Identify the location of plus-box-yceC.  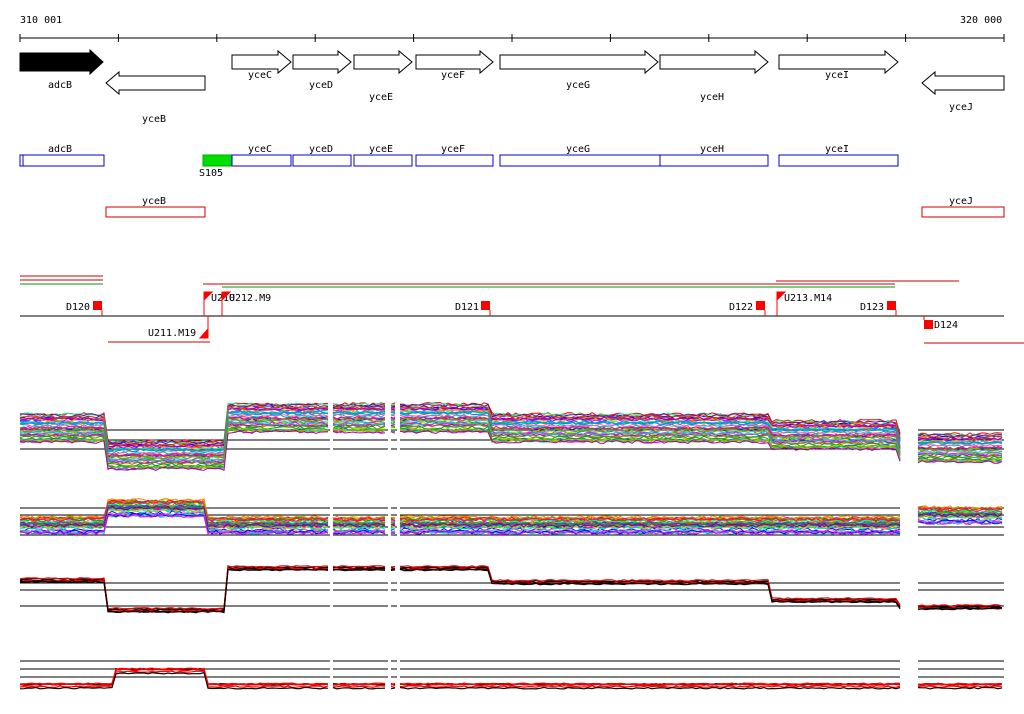
(261, 160).